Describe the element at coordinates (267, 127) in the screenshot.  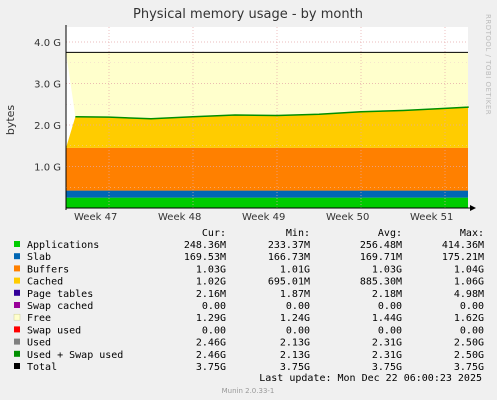
I see `area-cached` at that location.